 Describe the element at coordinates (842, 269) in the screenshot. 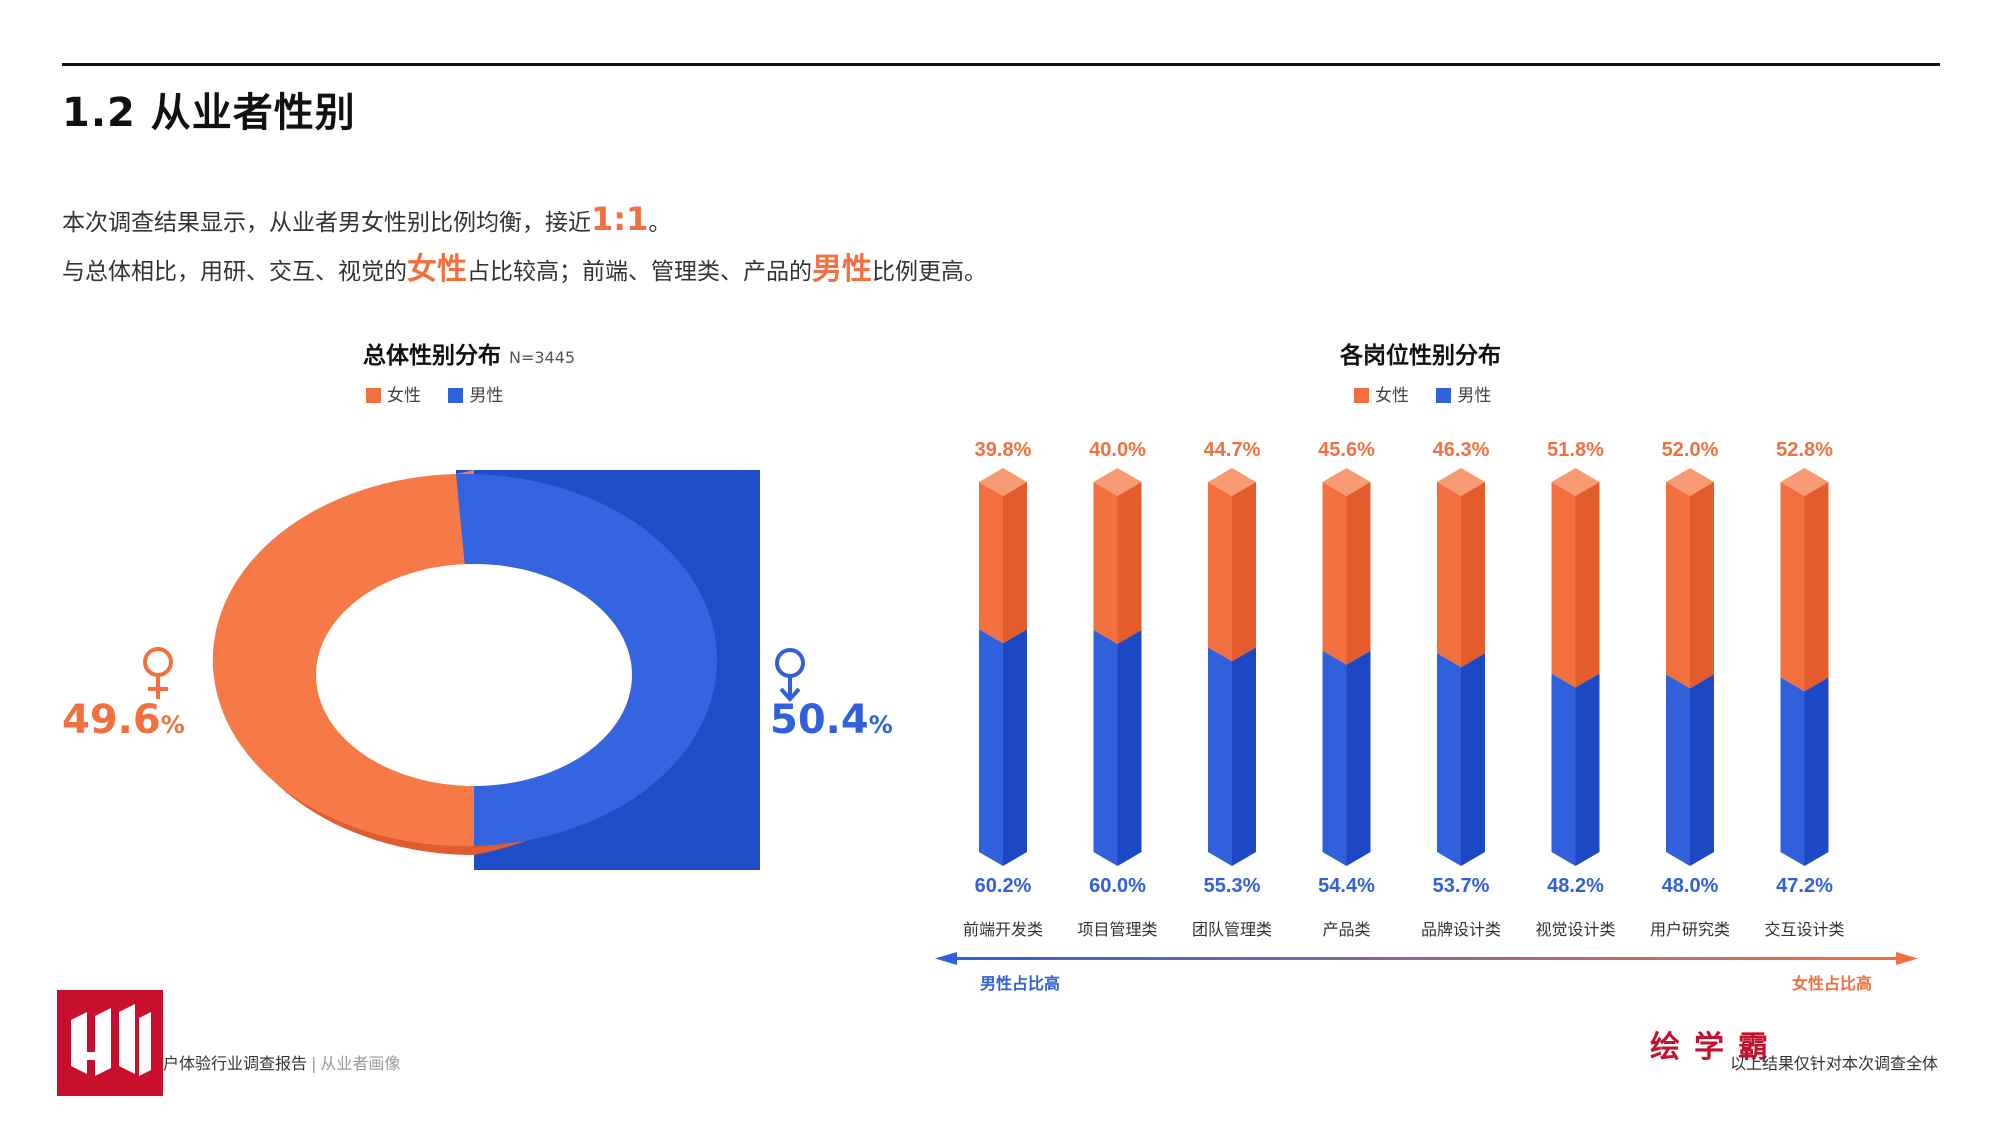

I see `intro-male-highlight: 男性` at that location.